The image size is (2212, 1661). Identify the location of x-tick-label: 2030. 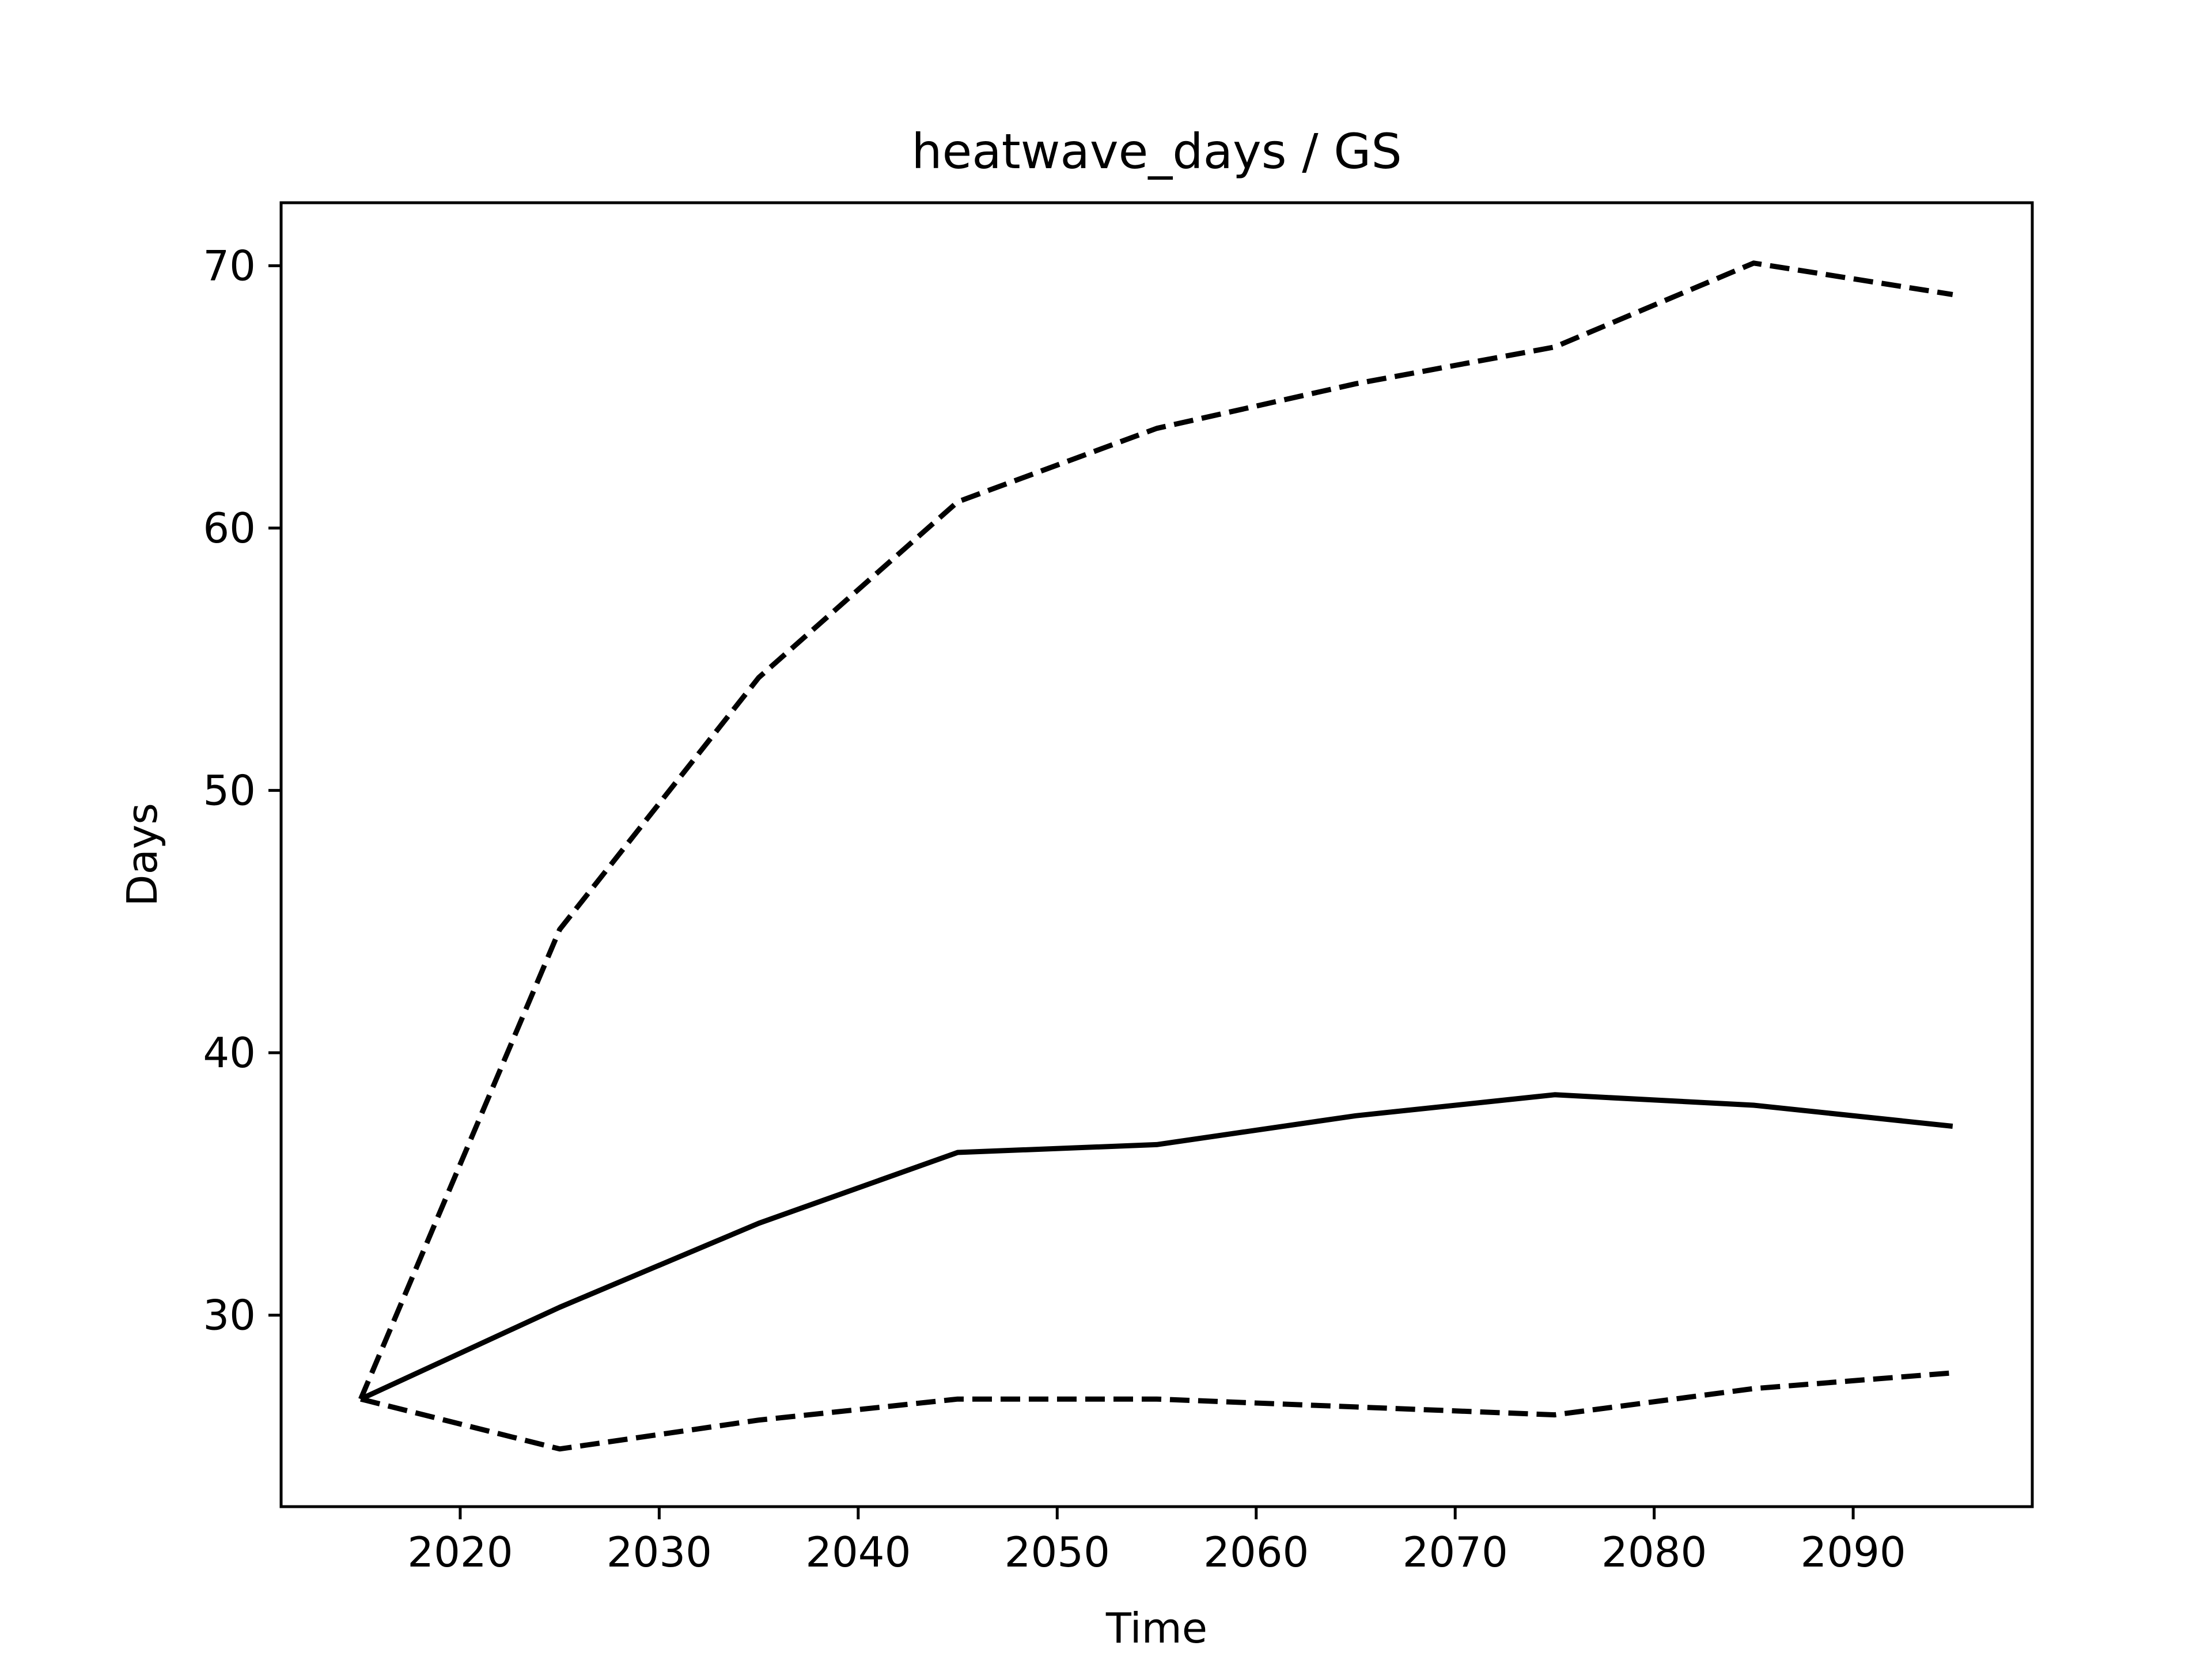
(659, 1552).